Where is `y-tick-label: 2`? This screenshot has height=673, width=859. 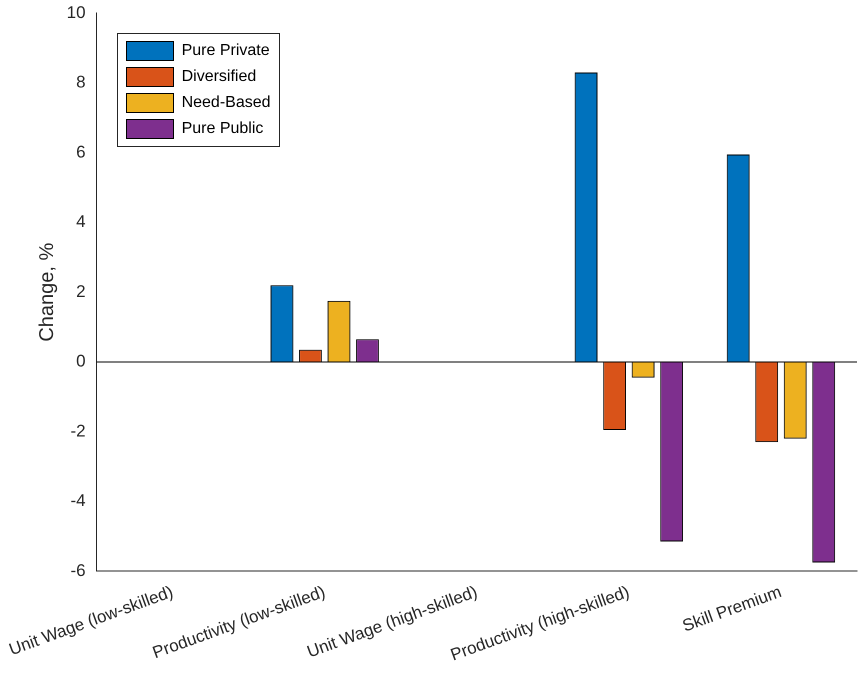
y-tick-label: 2 is located at coordinates (81, 291).